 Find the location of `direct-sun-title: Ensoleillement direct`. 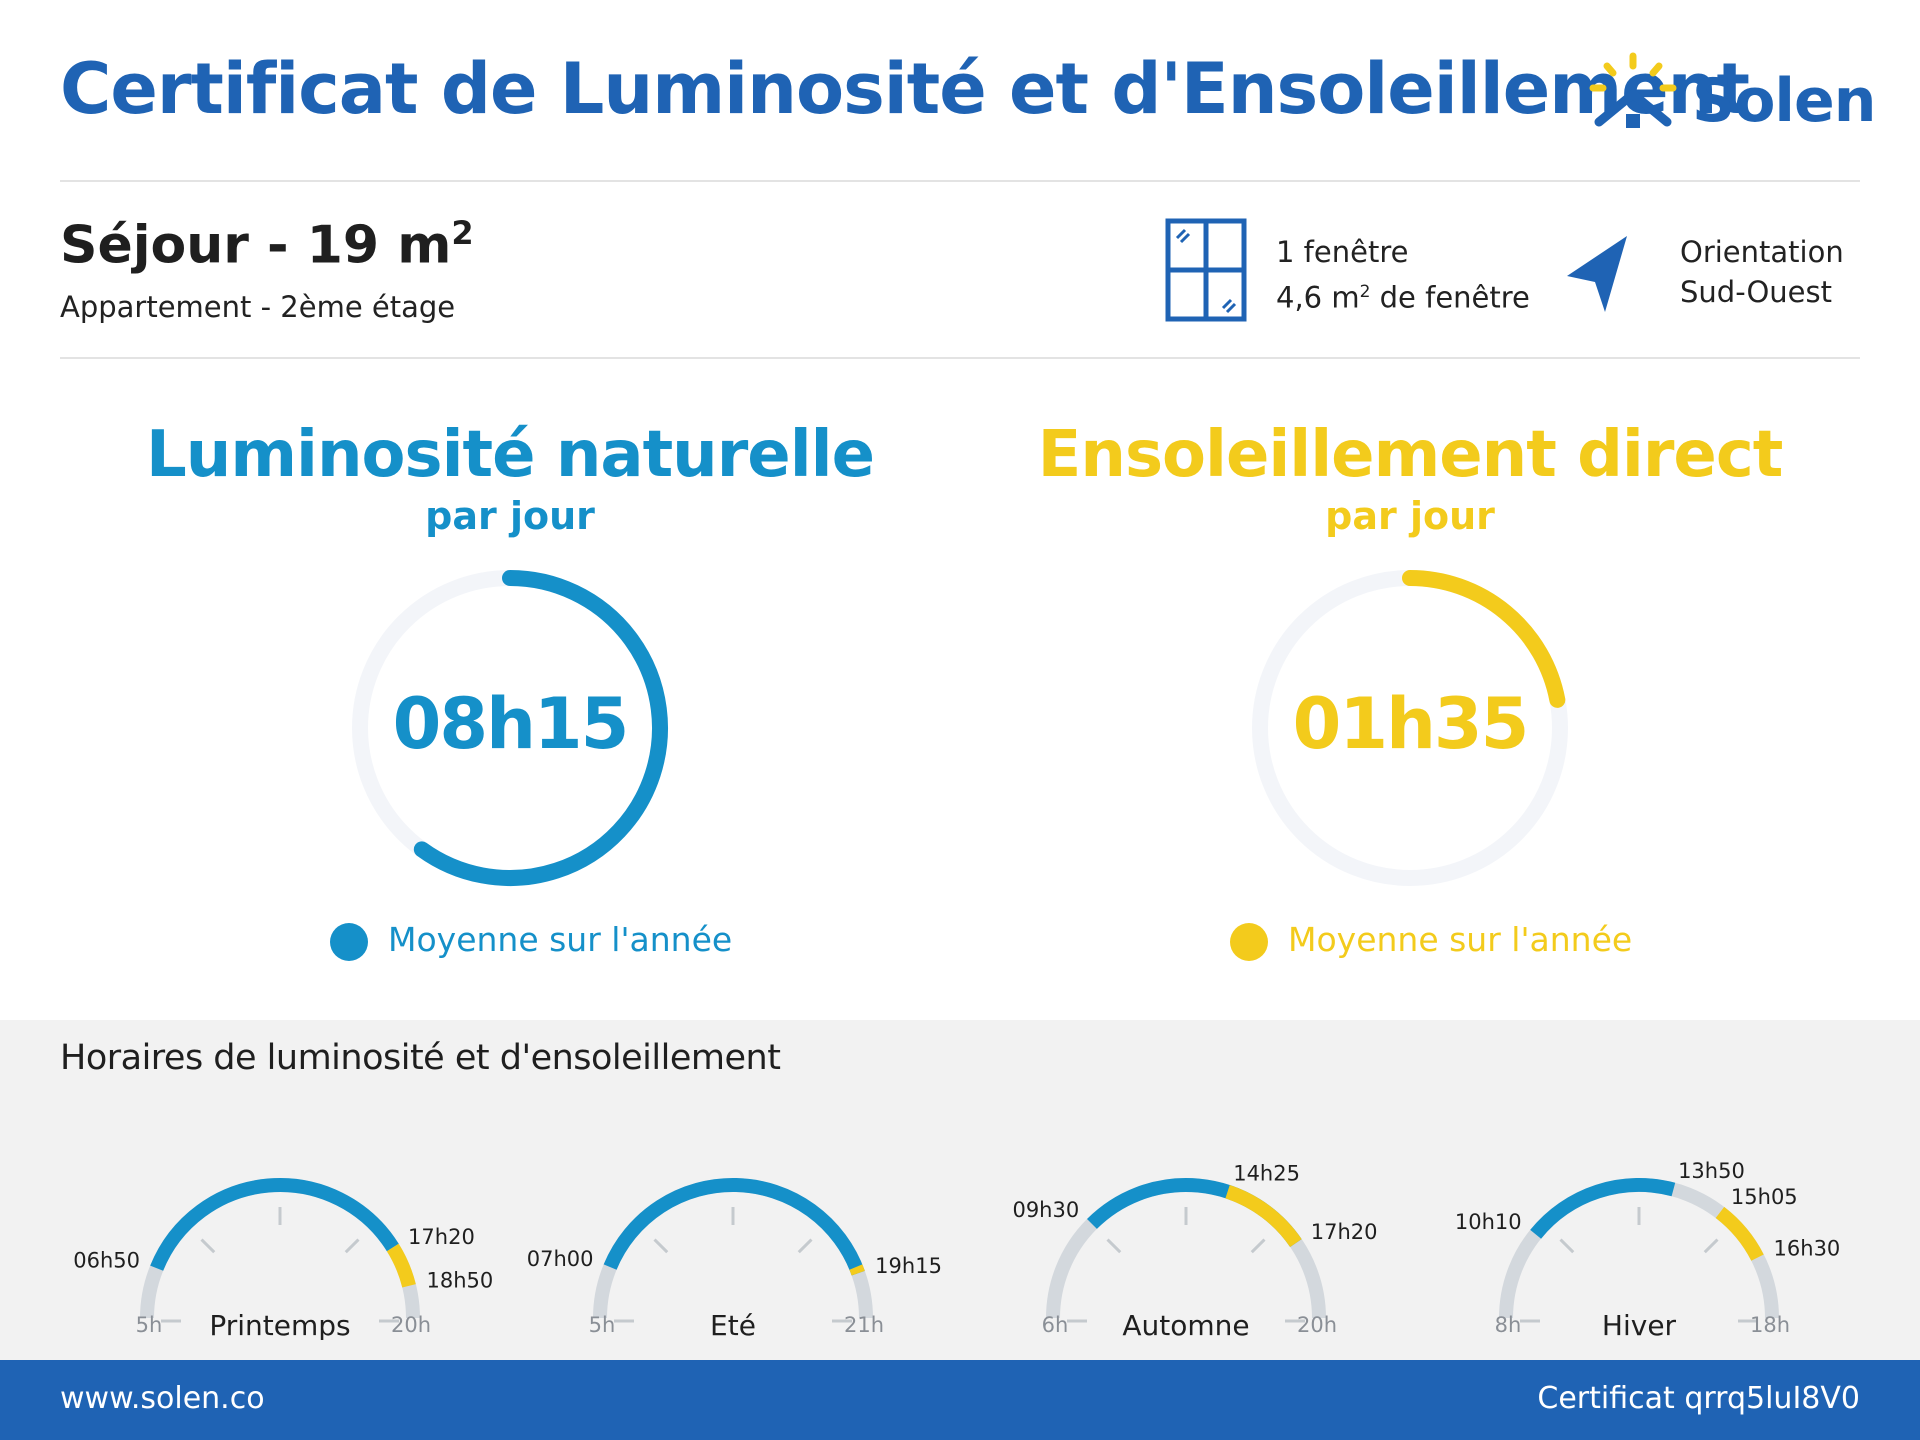

direct-sun-title: Ensoleillement direct is located at coordinates (1410, 455).